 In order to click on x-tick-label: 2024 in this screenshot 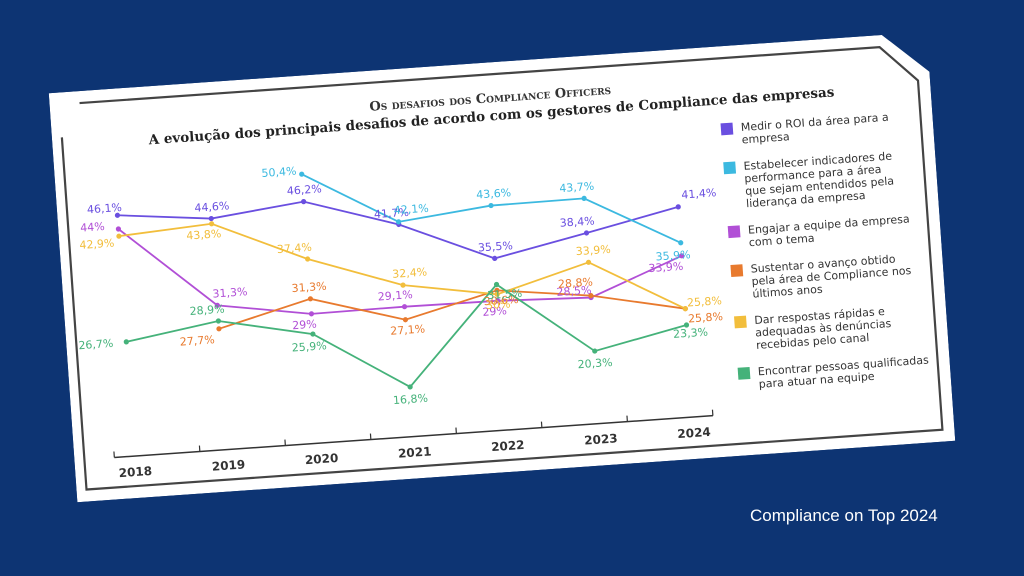, I will do `click(694, 433)`.